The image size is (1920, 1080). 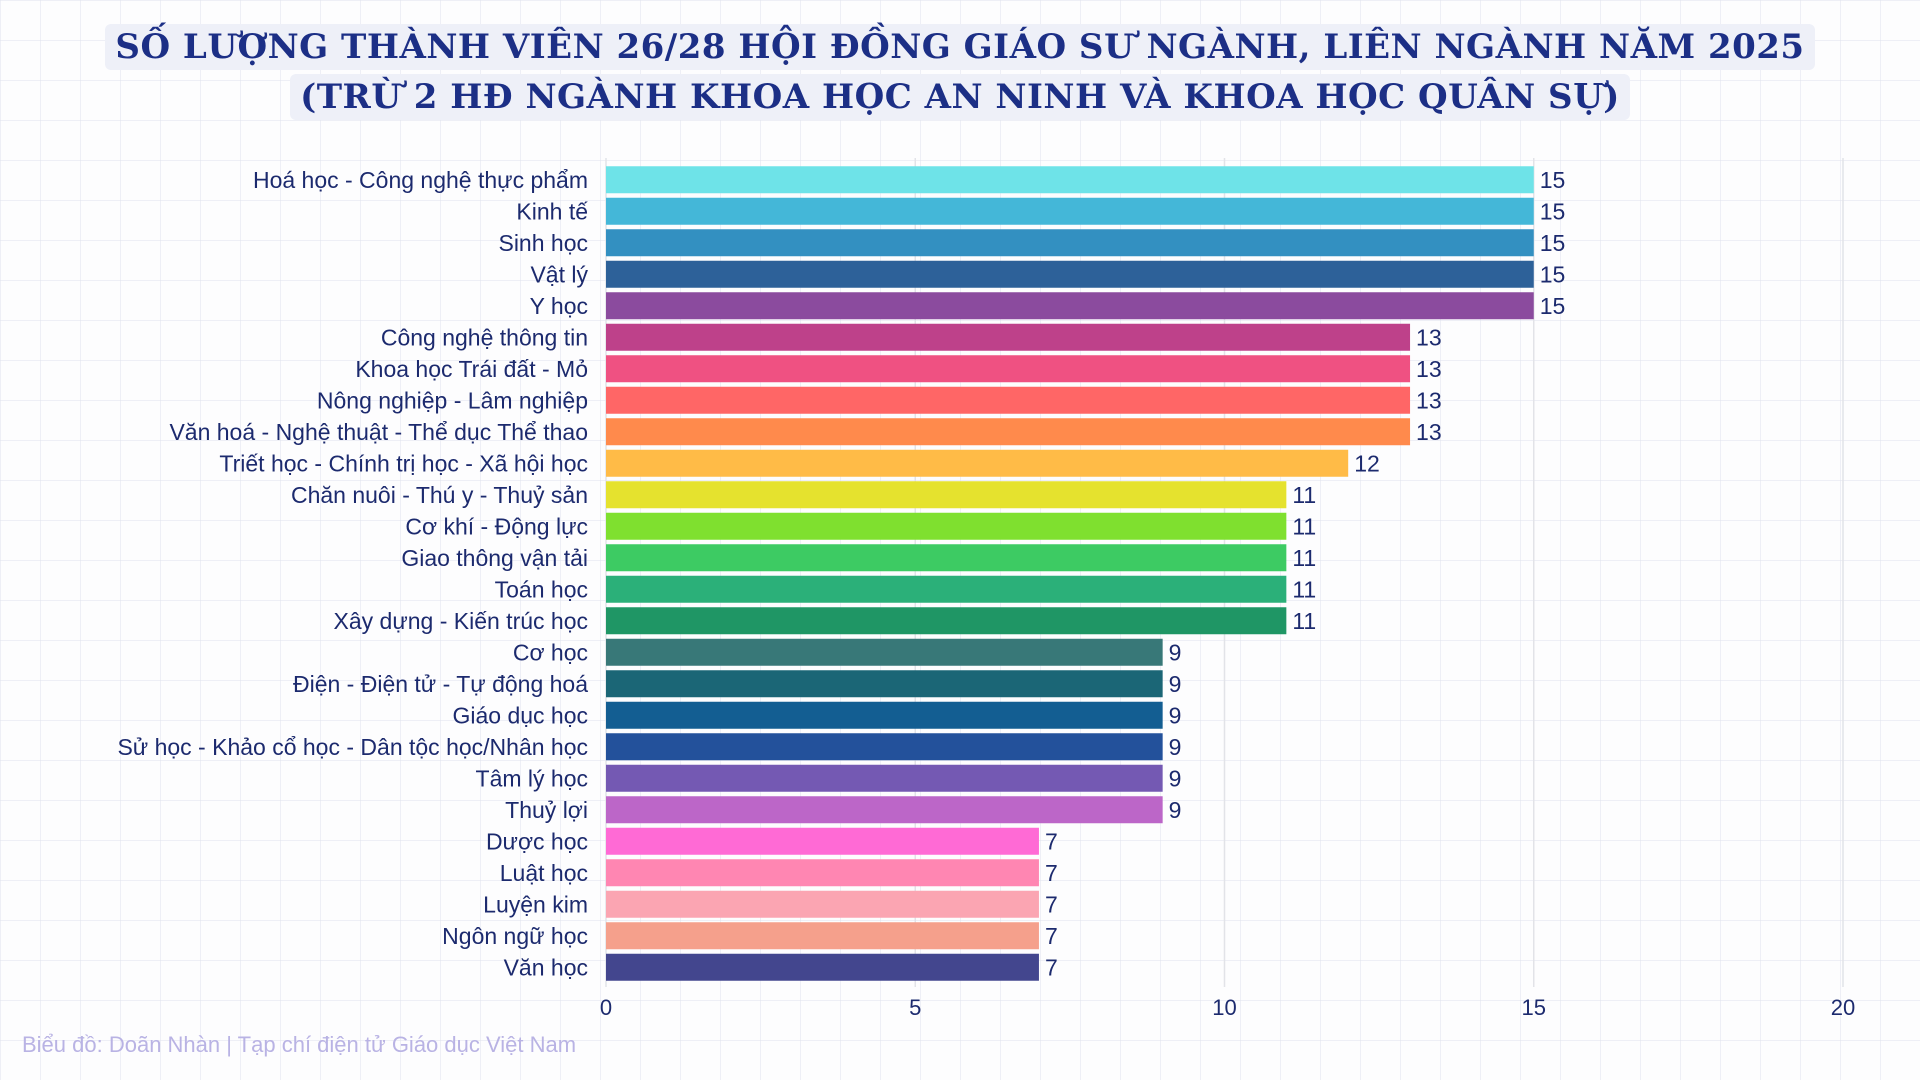 What do you see at coordinates (1534, 1007) in the screenshot?
I see `x-tick-label: 15` at bounding box center [1534, 1007].